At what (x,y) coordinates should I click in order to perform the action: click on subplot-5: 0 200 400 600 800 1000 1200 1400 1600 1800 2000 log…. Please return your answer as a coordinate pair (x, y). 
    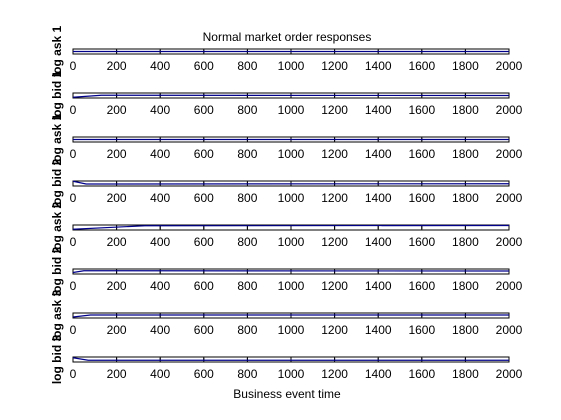
    Looking at the image, I should click on (286, 227).